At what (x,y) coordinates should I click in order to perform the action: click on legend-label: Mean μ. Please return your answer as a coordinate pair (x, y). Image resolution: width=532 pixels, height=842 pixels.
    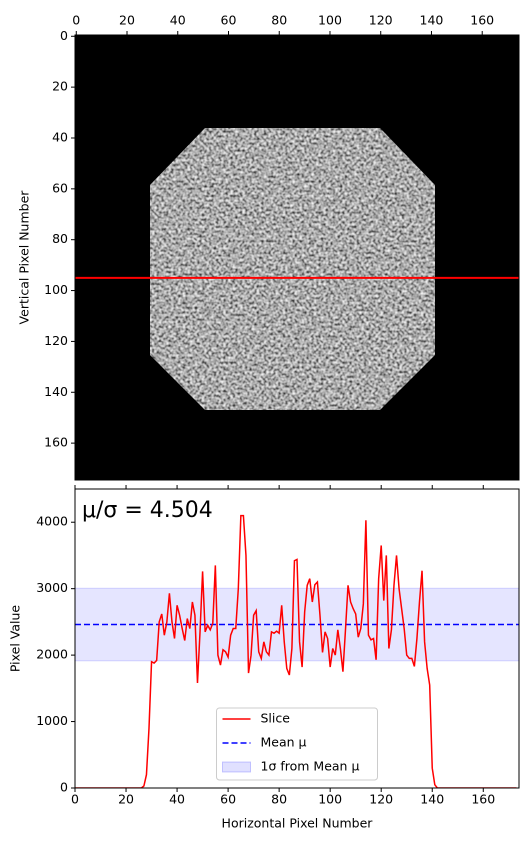
    Looking at the image, I should click on (284, 742).